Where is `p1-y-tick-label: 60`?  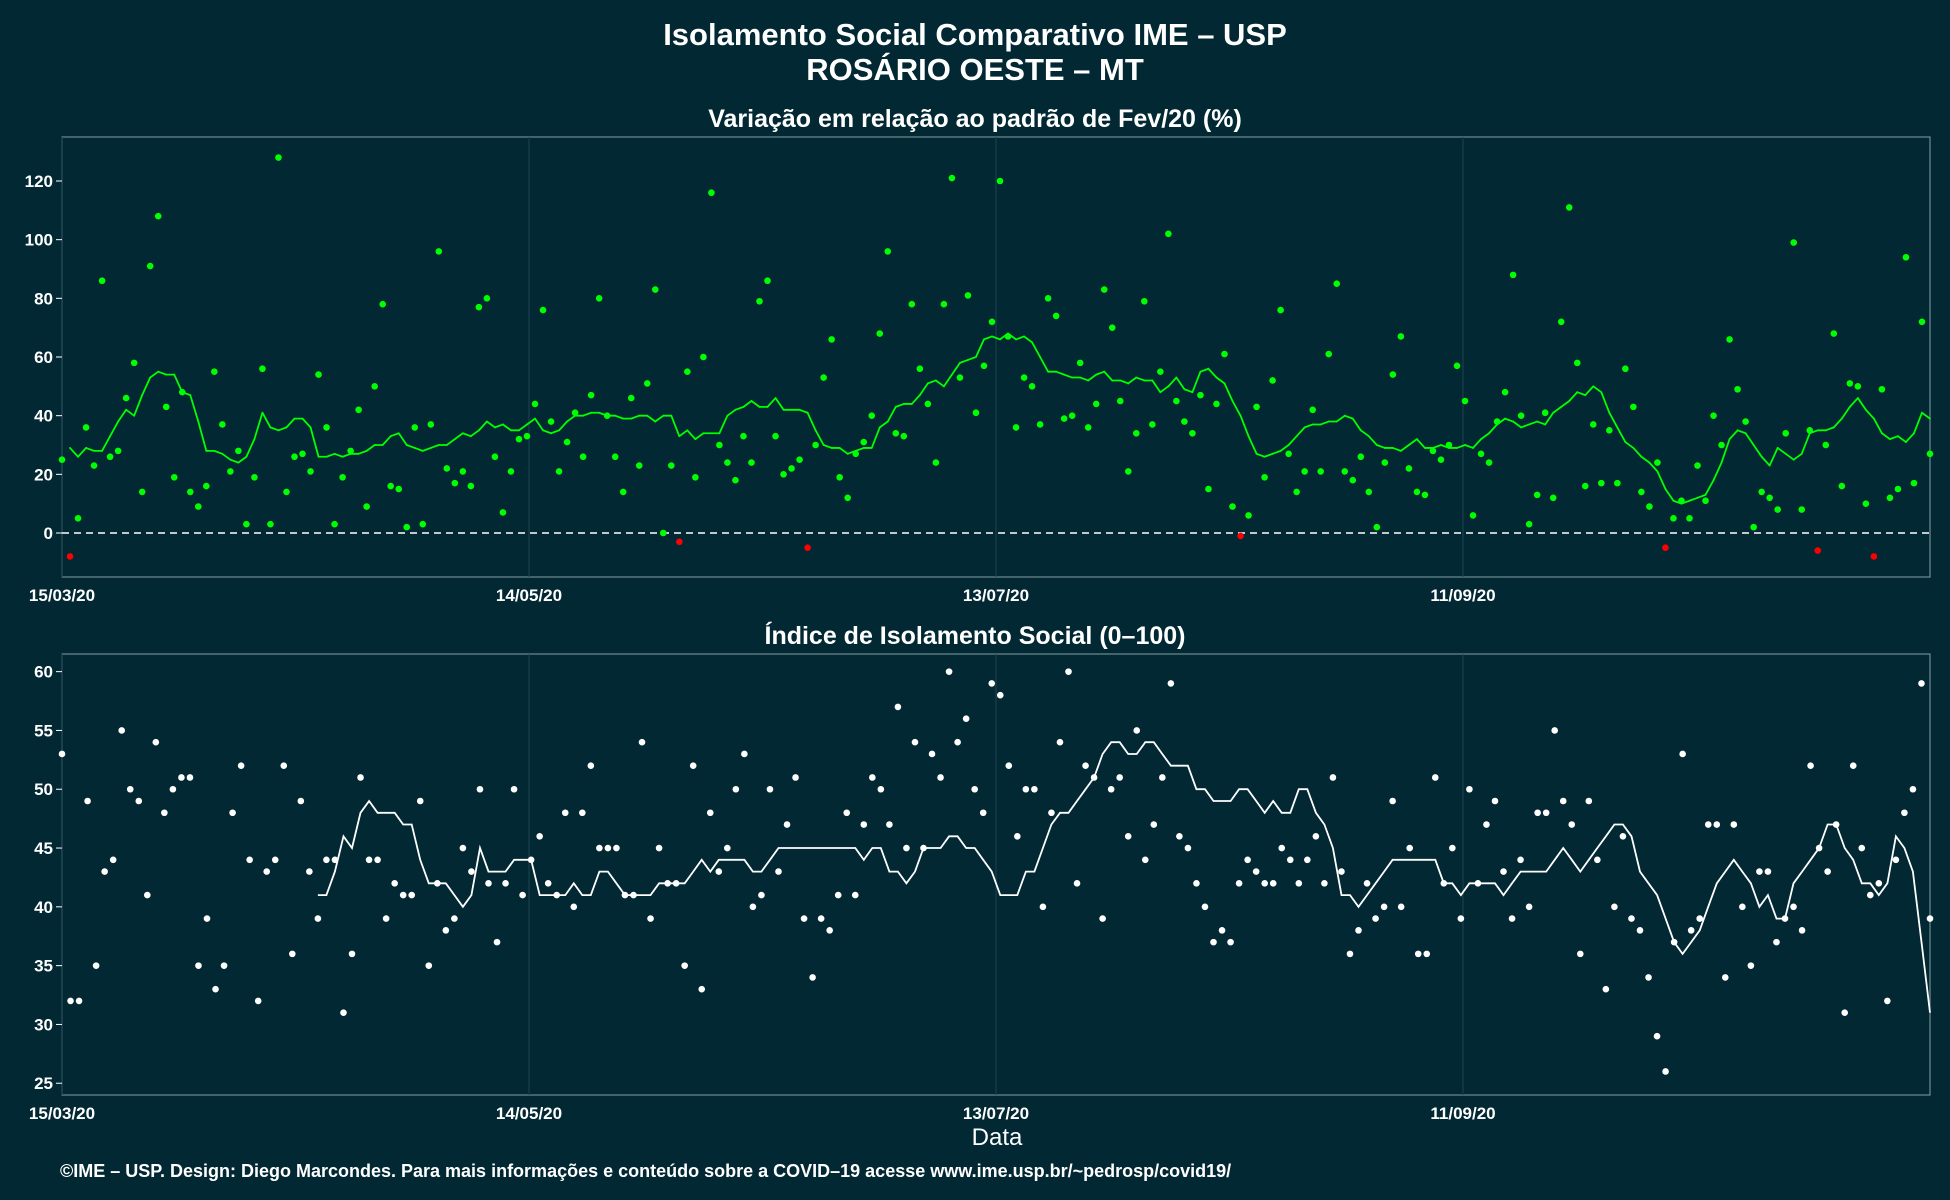
p1-y-tick-label: 60 is located at coordinates (43, 357).